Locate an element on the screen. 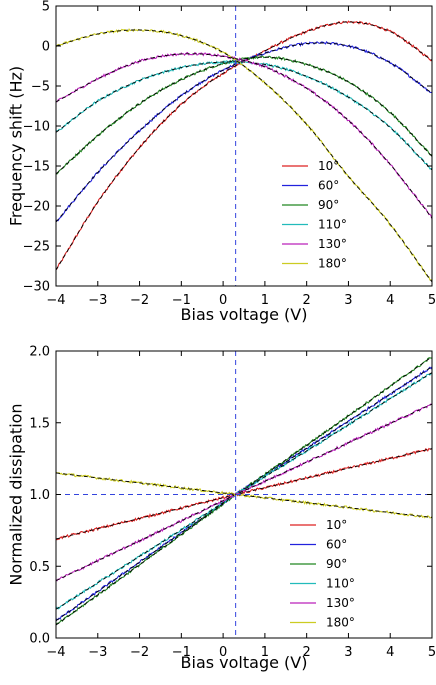 This screenshot has height=685, width=436. frequency-shift-xtick-label: −4 is located at coordinates (55, 300).